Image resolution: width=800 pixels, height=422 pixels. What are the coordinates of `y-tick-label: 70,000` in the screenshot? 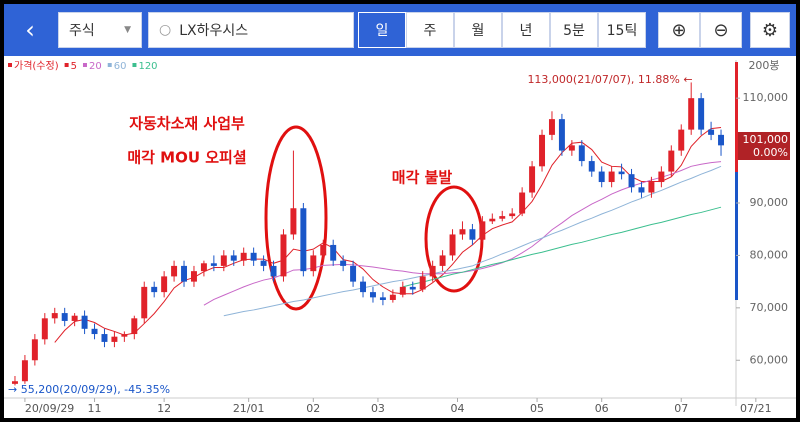 It's located at (769, 307).